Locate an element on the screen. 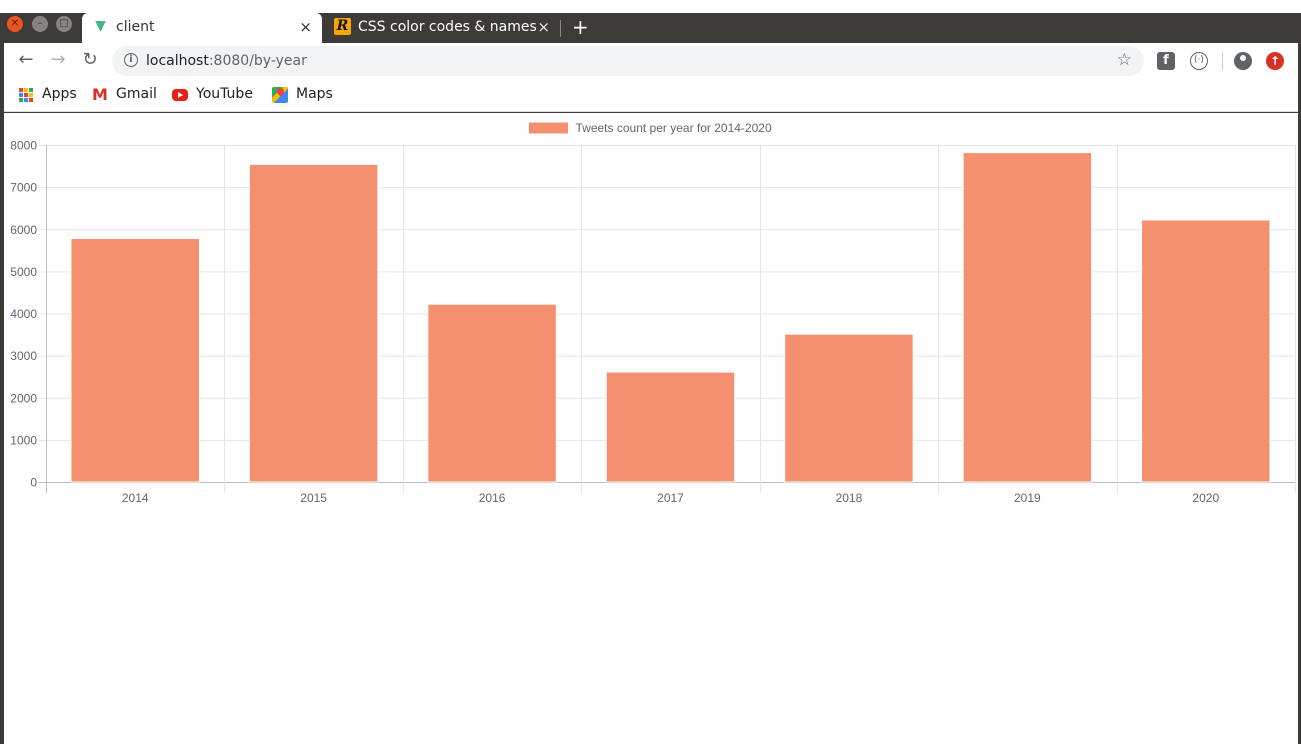  y-tick-label: 8000 is located at coordinates (23, 146).